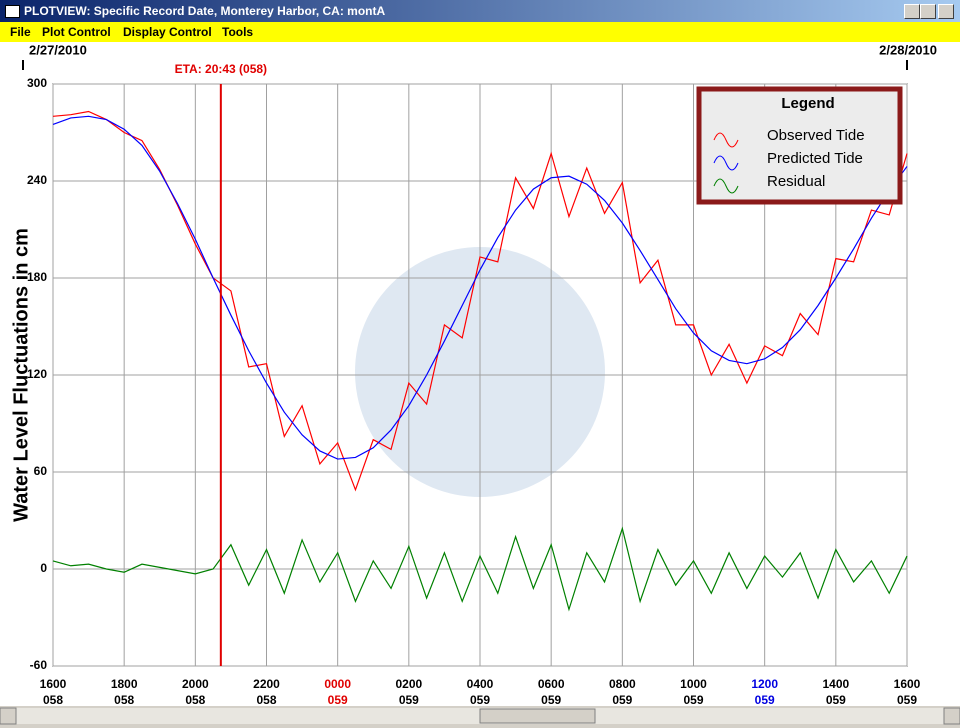  I want to click on date-label: 2/28/2010, so click(908, 49).